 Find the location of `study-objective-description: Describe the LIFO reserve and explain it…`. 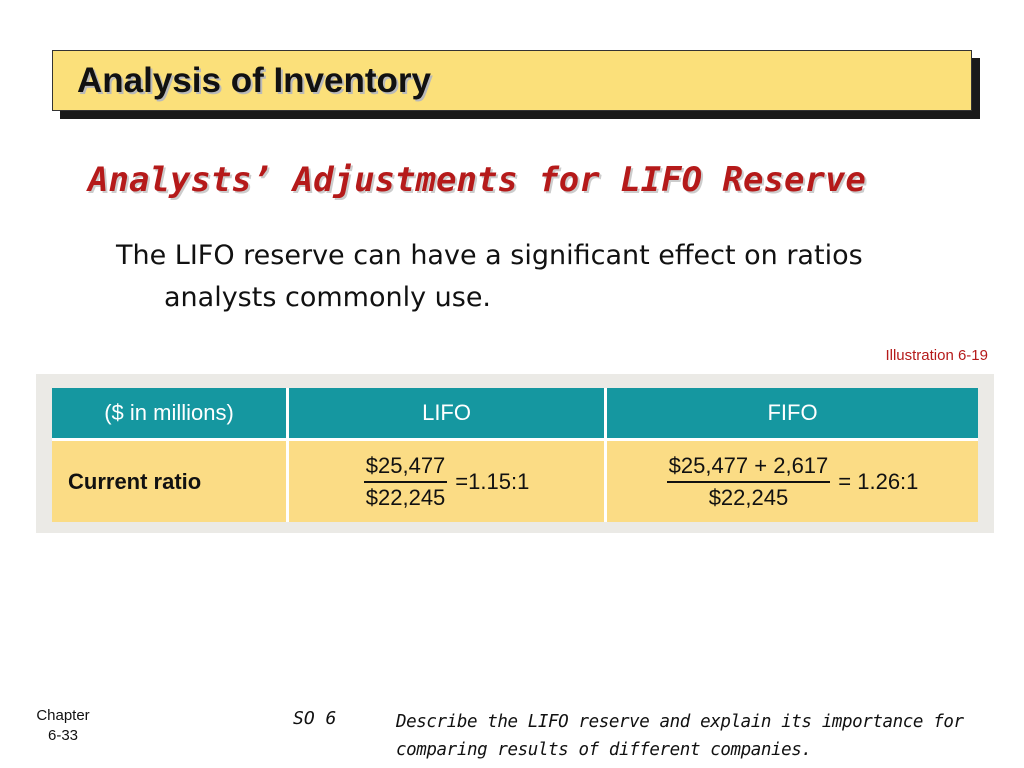

study-objective-description: Describe the LIFO reserve and explain it… is located at coordinates (680, 736).